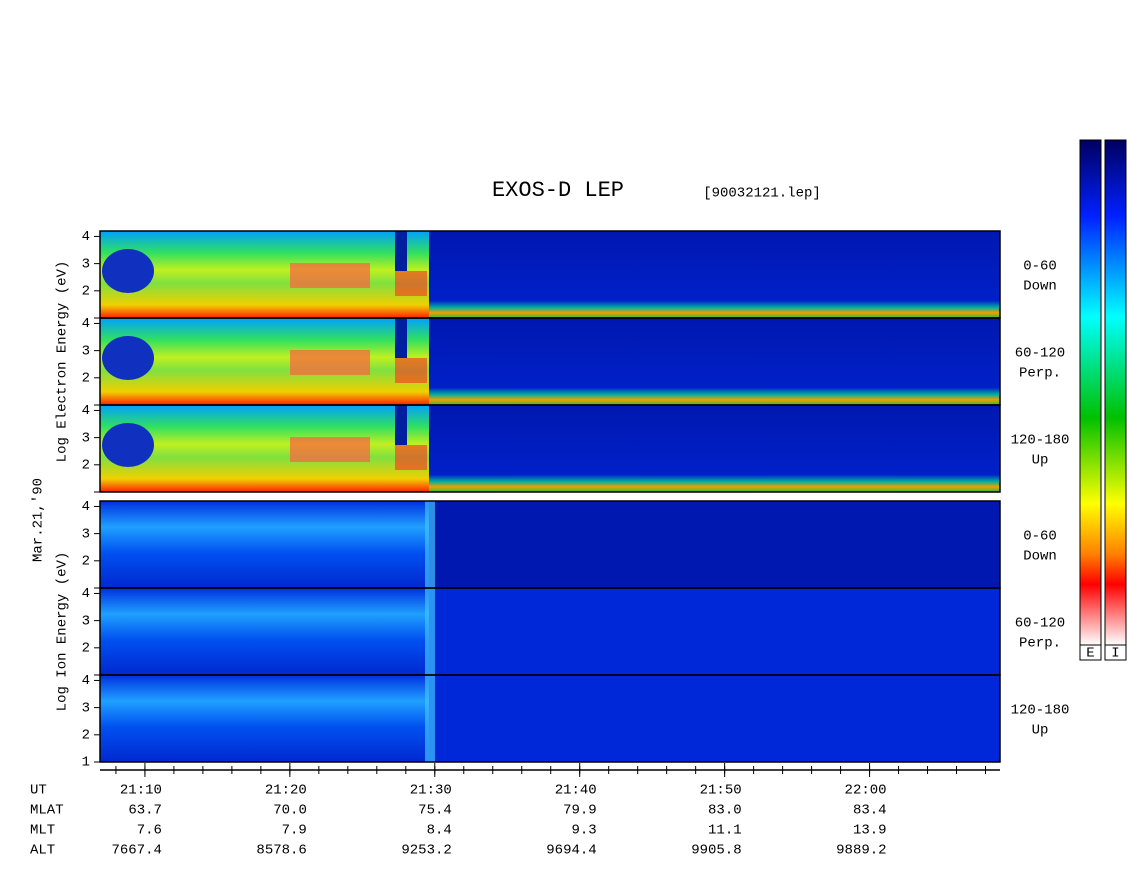  I want to click on x-tick-label: 22:00, so click(866, 791).